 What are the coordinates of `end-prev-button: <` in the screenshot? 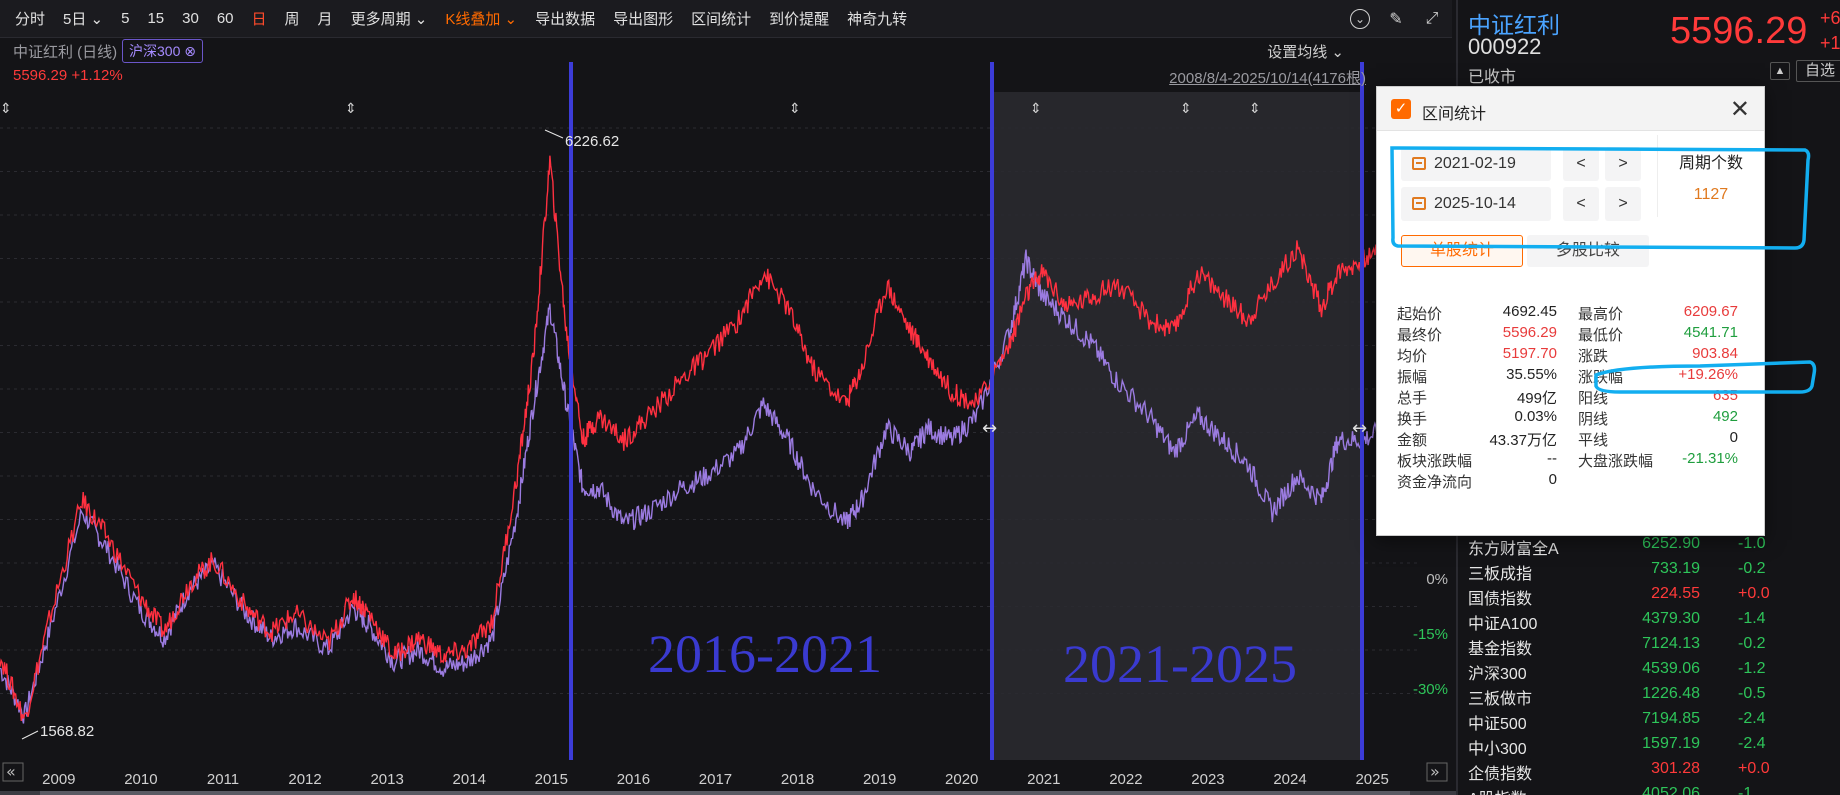 It's located at (1581, 204).